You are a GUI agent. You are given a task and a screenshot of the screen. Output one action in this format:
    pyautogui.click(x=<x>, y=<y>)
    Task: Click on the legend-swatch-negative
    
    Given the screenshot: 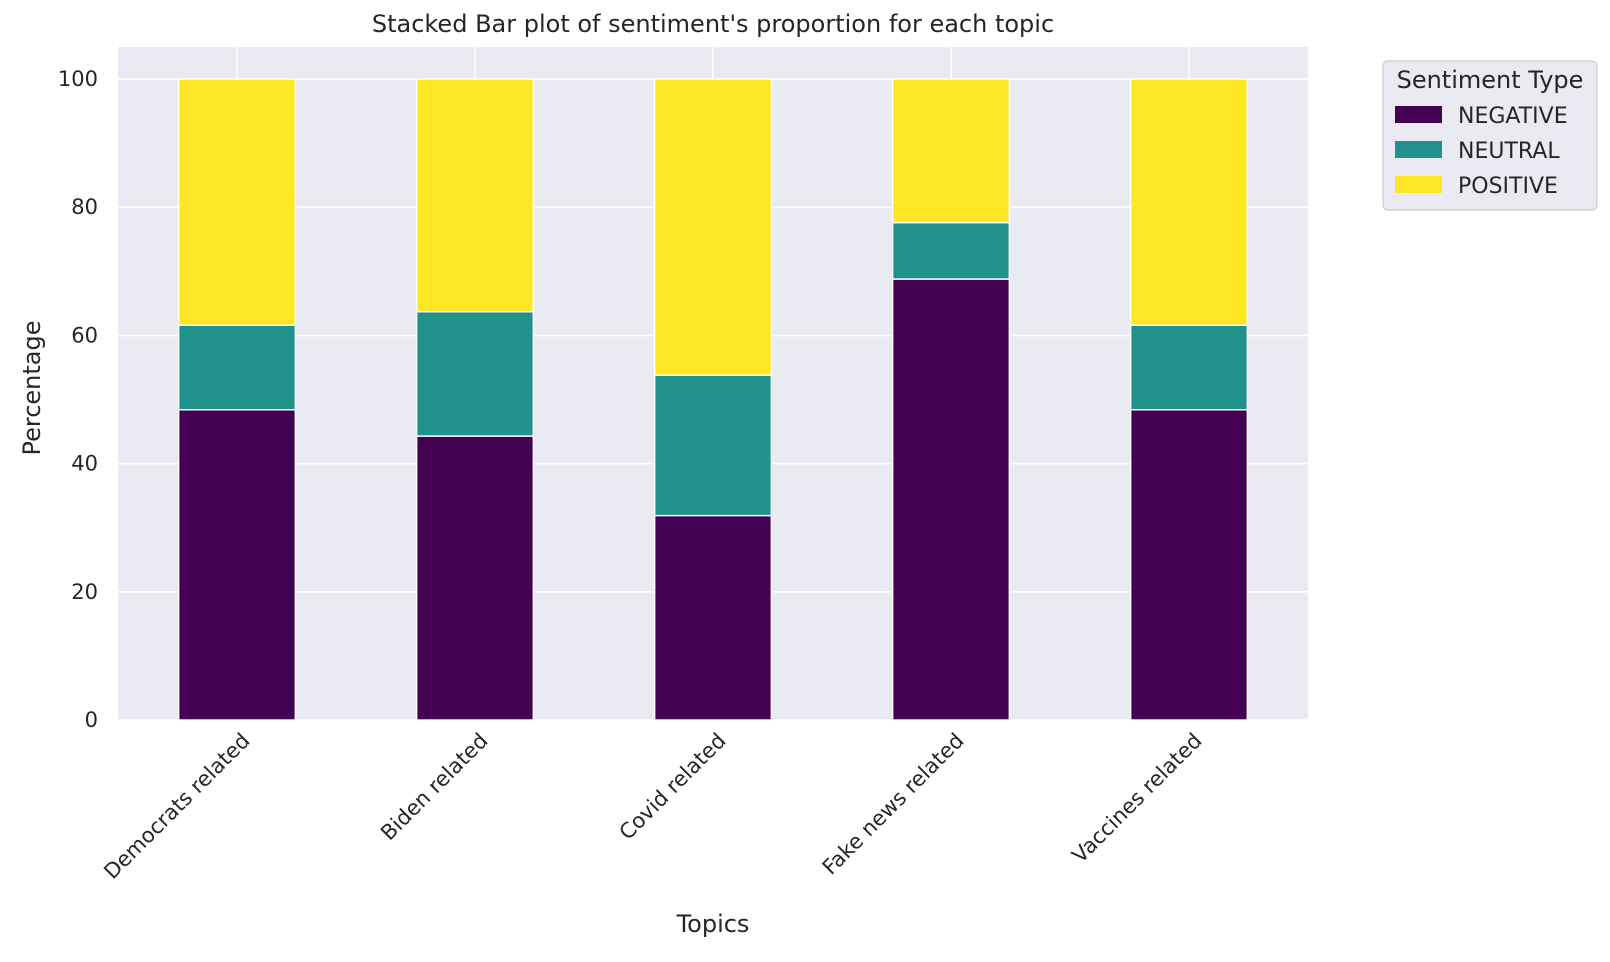 What is the action you would take?
    pyautogui.click(x=1418, y=114)
    